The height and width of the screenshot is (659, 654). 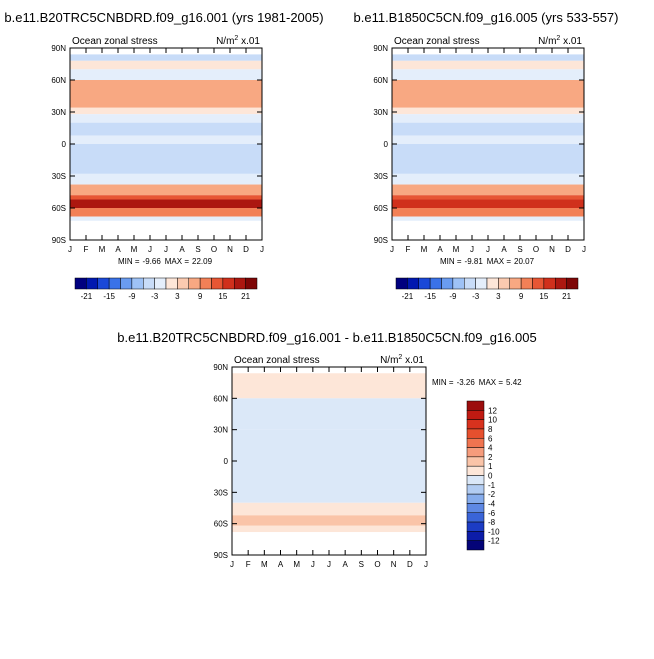 What do you see at coordinates (492, 503) in the screenshot?
I see `colorbar-label: -4` at bounding box center [492, 503].